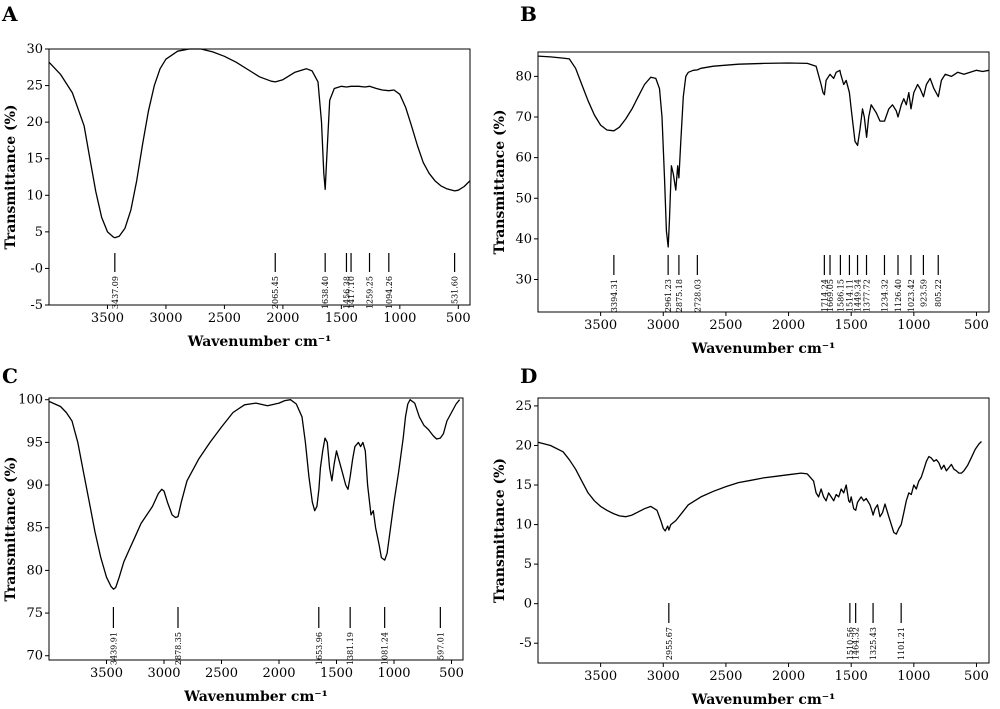 The height and width of the screenshot is (709, 1000). Describe the element at coordinates (898, 295) in the screenshot. I see `peak-label: 1126.40` at that location.